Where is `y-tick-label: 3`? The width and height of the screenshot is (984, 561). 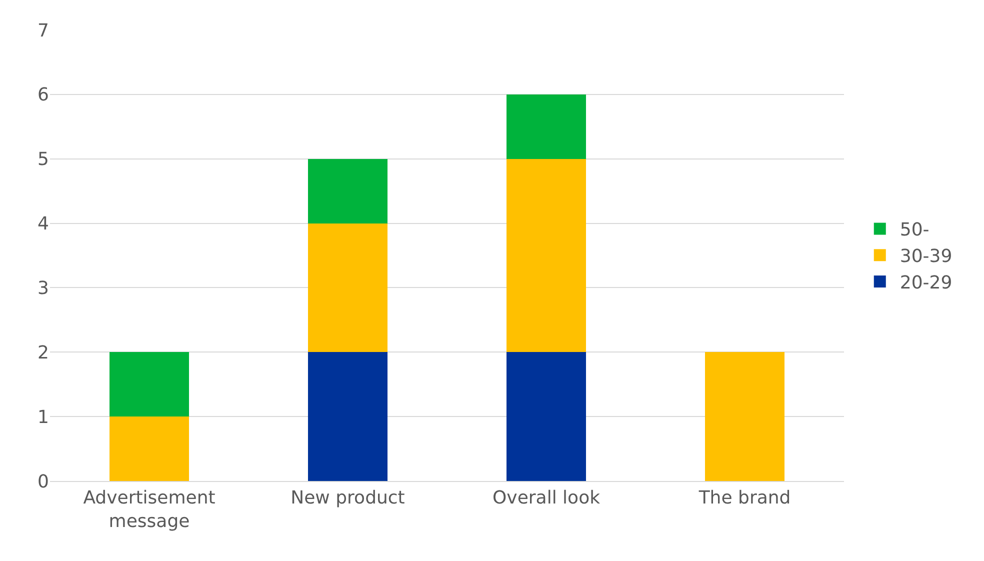 y-tick-label: 3 is located at coordinates (43, 289).